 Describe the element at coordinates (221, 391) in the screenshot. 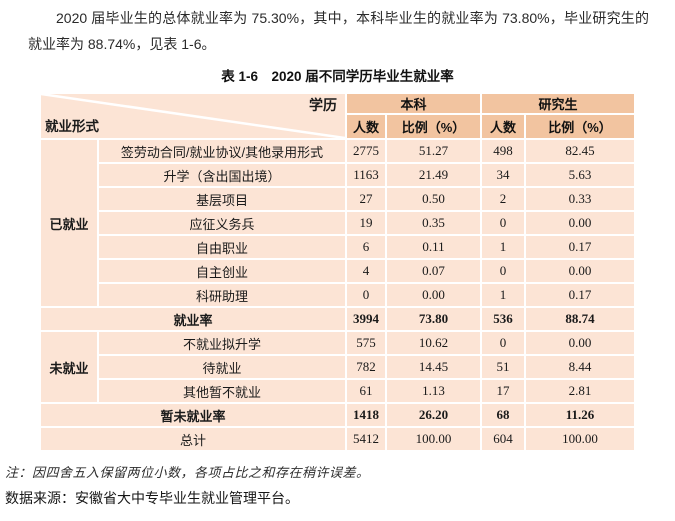

I see `row-label: 其他暂不就业` at that location.